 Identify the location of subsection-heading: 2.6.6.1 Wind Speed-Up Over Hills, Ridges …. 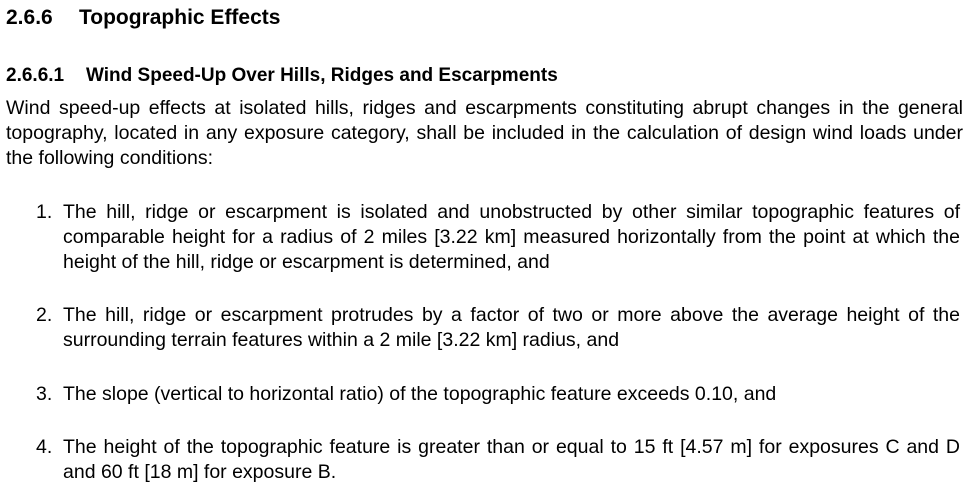
(282, 76).